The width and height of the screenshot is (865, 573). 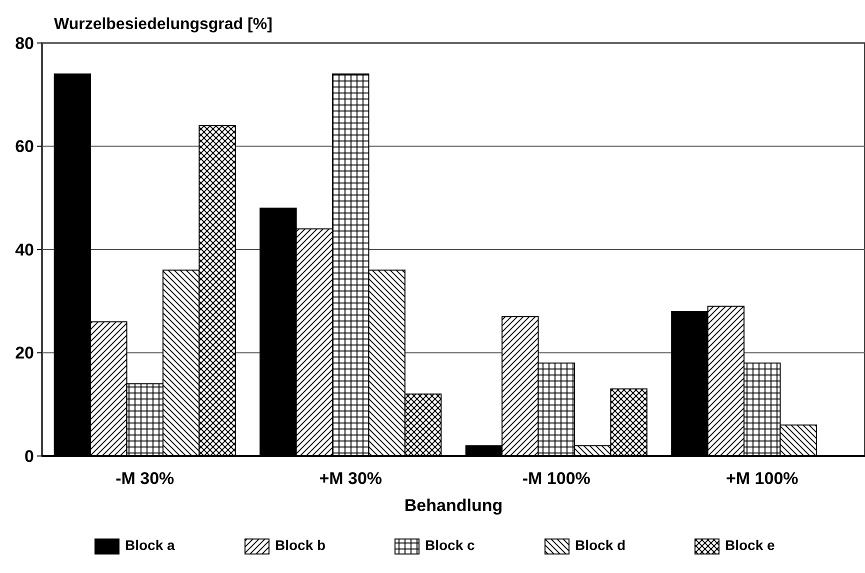 What do you see at coordinates (150, 545) in the screenshot?
I see `legend-label: Block a` at bounding box center [150, 545].